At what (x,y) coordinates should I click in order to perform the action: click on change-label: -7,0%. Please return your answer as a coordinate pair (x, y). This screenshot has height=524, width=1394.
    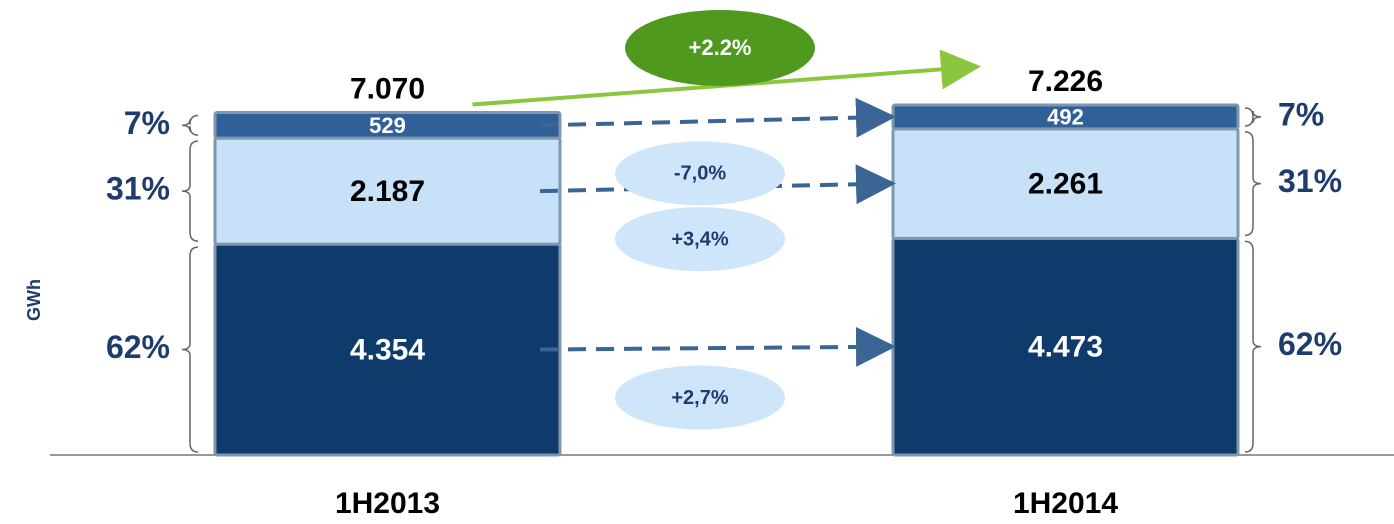
    Looking at the image, I should click on (700, 174).